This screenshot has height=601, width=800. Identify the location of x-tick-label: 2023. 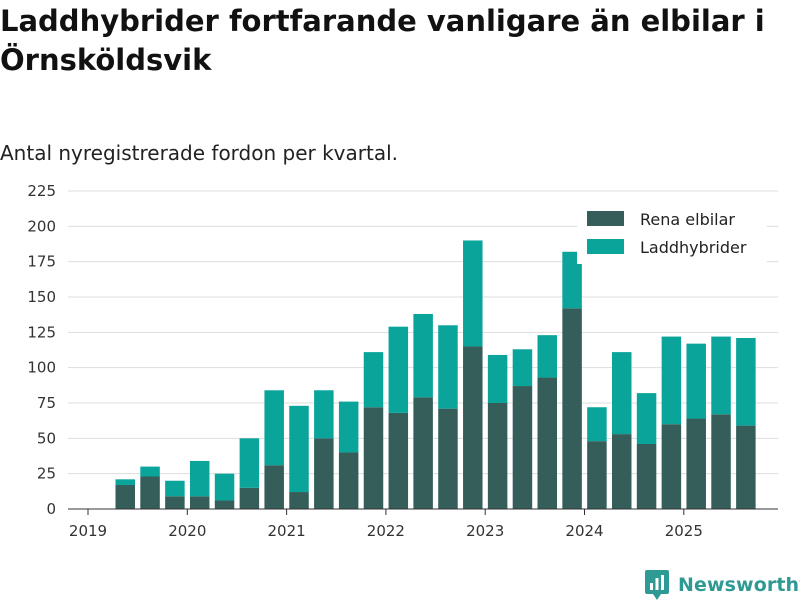
(485, 531).